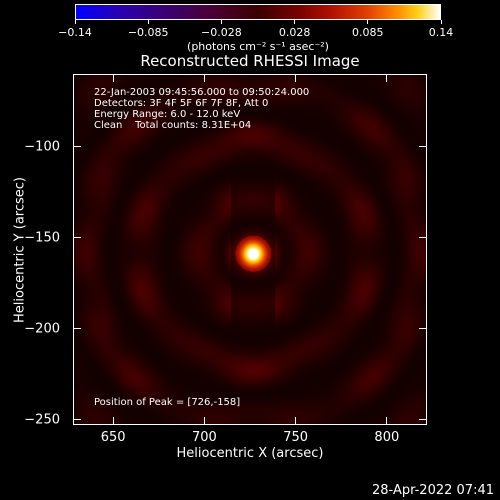 The height and width of the screenshot is (500, 500). What do you see at coordinates (296, 437) in the screenshot?
I see `x-tick-label: 750` at bounding box center [296, 437].